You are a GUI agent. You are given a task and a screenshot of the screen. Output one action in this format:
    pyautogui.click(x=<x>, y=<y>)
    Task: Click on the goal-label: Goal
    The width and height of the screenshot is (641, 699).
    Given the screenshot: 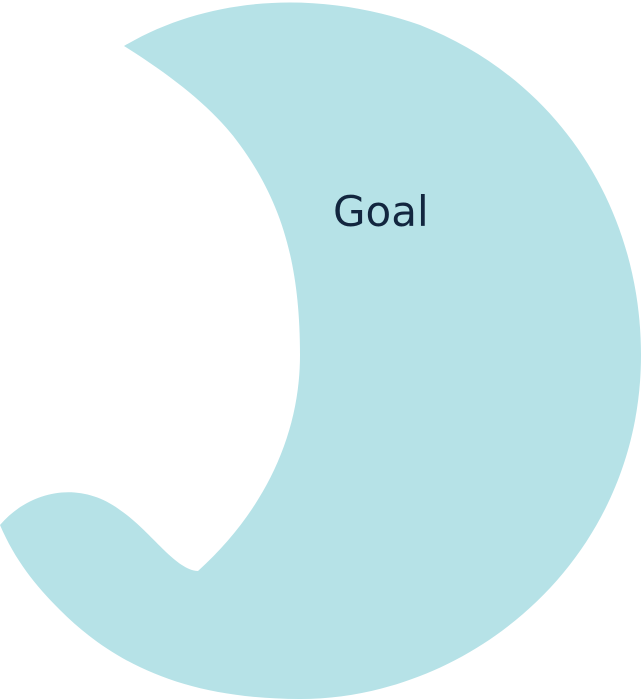 What is the action you would take?
    pyautogui.click(x=381, y=211)
    